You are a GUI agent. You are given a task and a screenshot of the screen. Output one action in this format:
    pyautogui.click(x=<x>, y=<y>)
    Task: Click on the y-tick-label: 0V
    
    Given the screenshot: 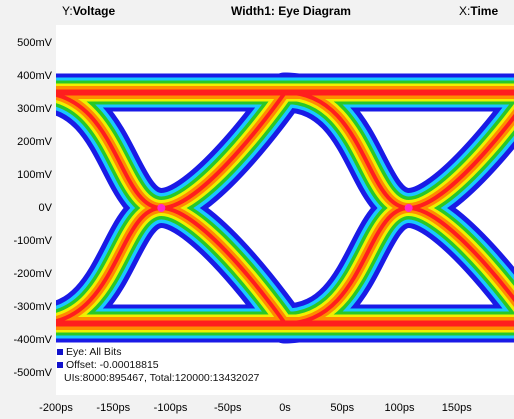 What is the action you would take?
    pyautogui.click(x=45, y=208)
    